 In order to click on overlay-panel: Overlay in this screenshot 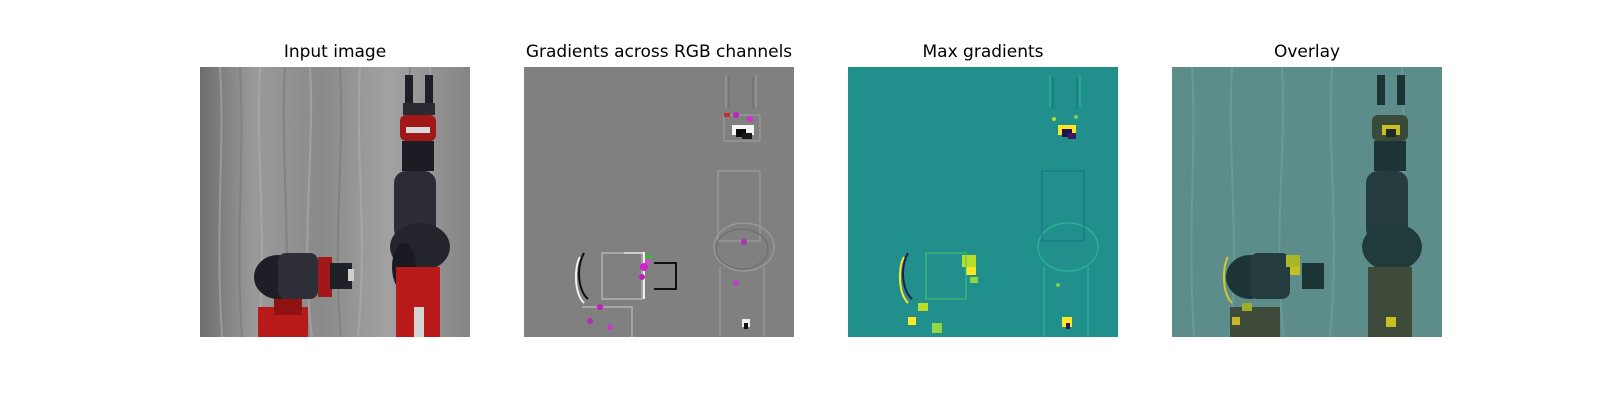, I will do `click(1307, 190)`.